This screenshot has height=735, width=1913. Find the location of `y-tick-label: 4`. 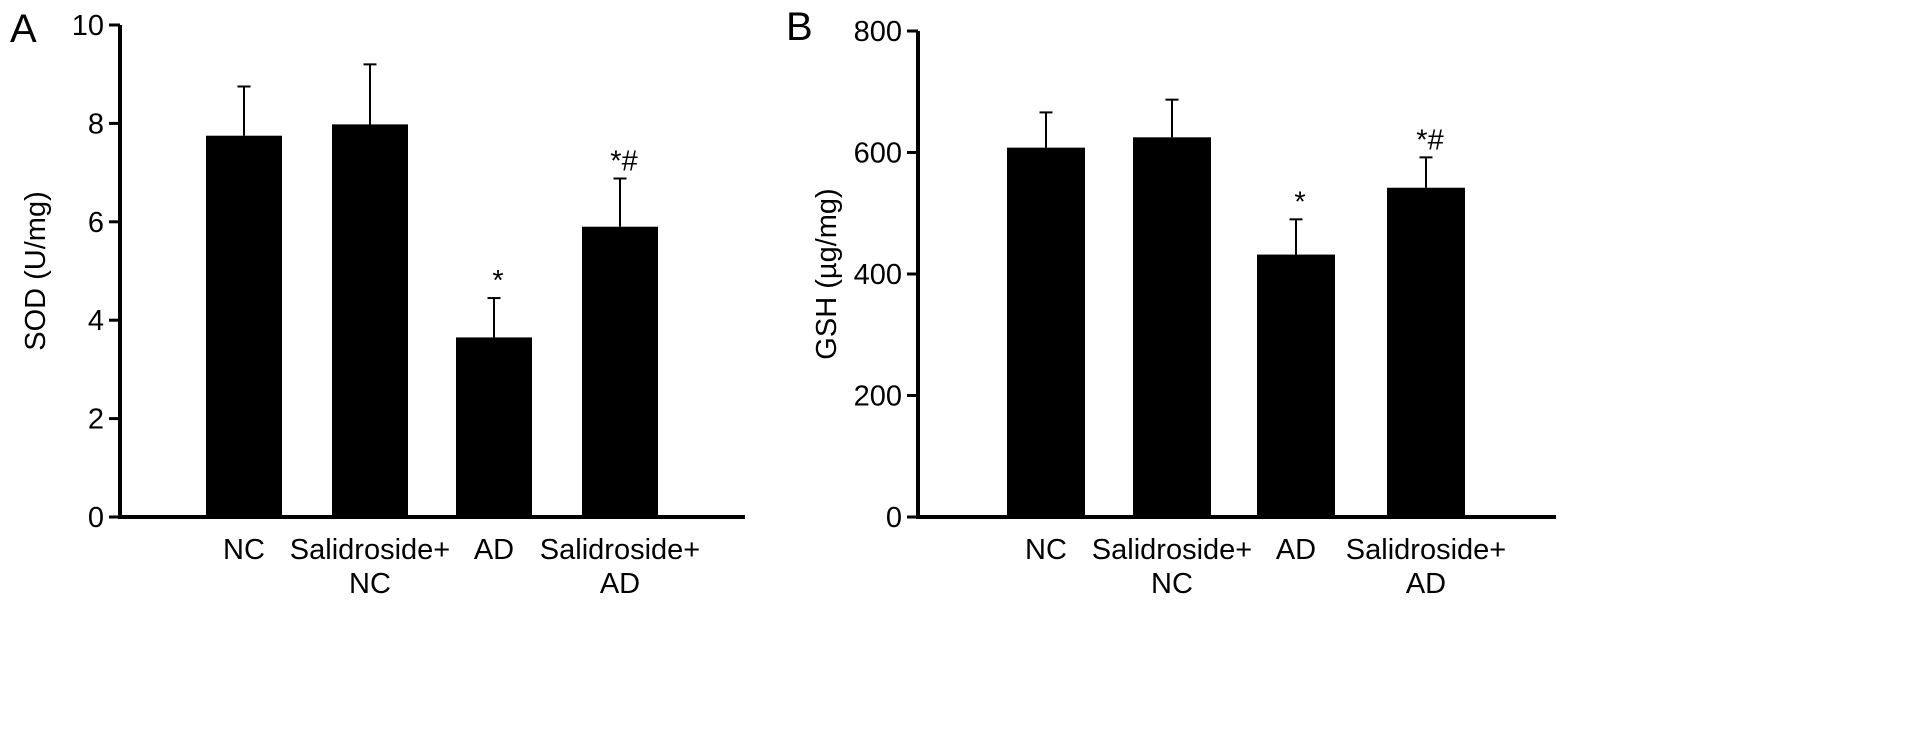

y-tick-label: 4 is located at coordinates (96, 321).